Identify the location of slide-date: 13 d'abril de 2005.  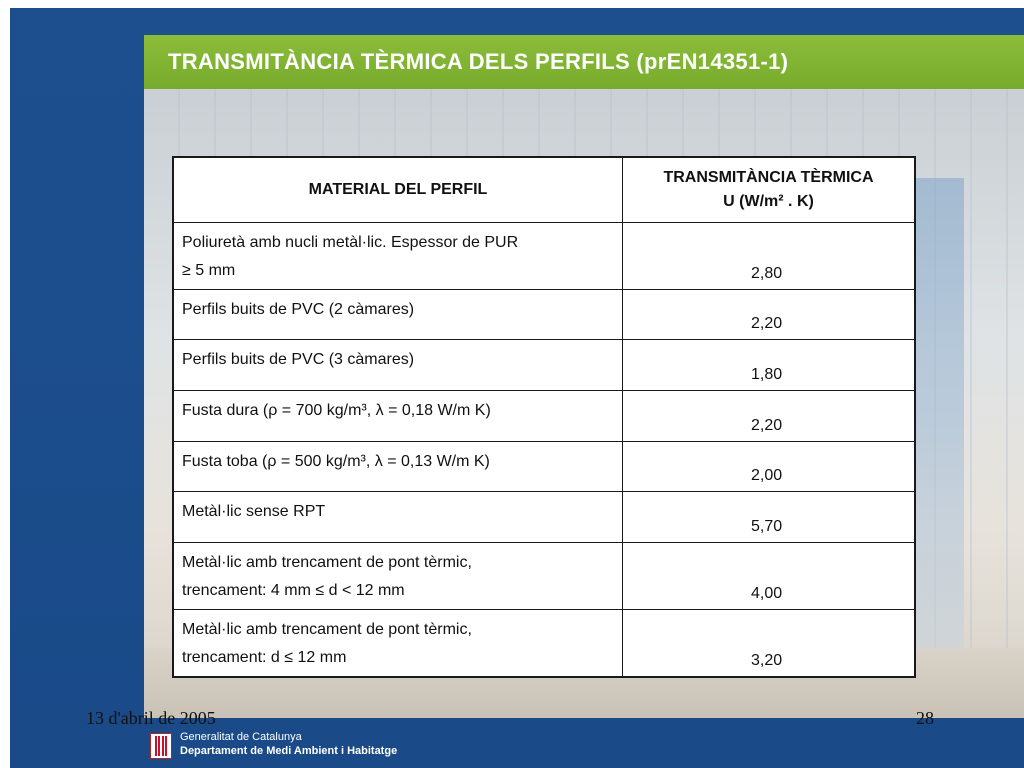
(151, 718).